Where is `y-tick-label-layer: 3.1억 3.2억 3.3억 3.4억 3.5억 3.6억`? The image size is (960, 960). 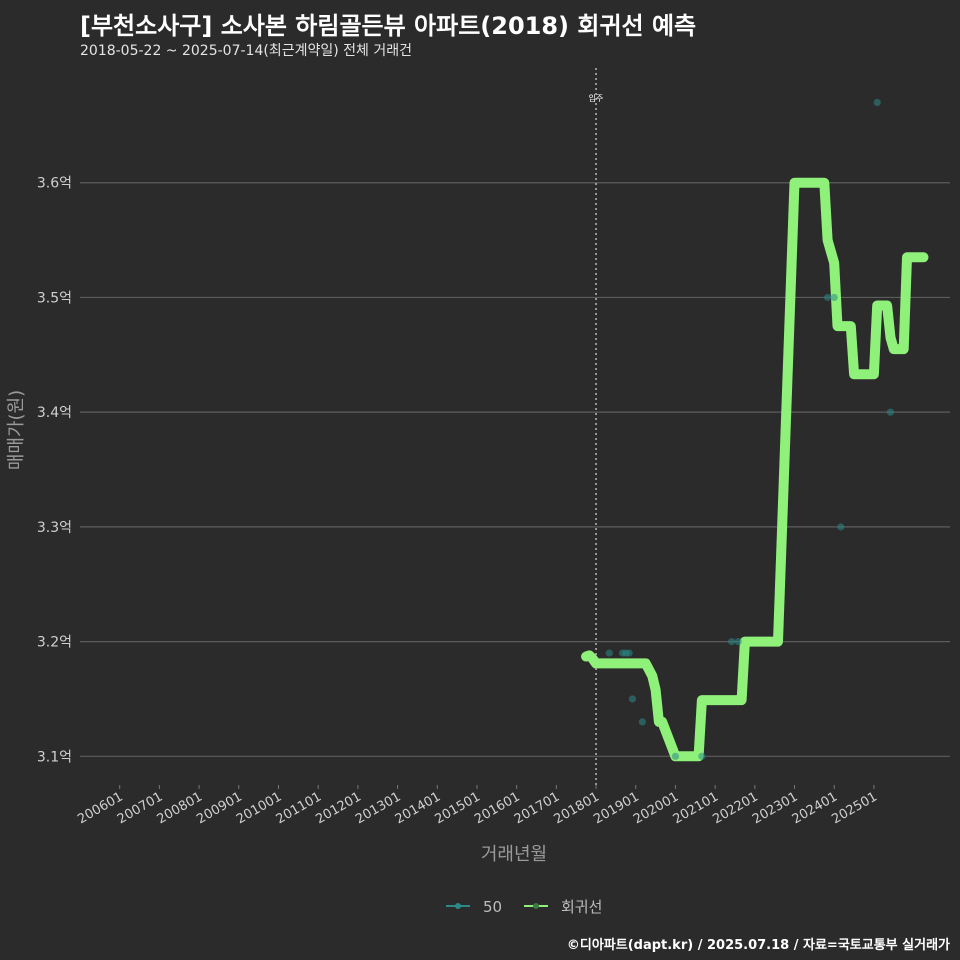
y-tick-label-layer: 3.1억 3.2억 3.3억 3.4억 3.5억 3.6억 is located at coordinates (54, 471).